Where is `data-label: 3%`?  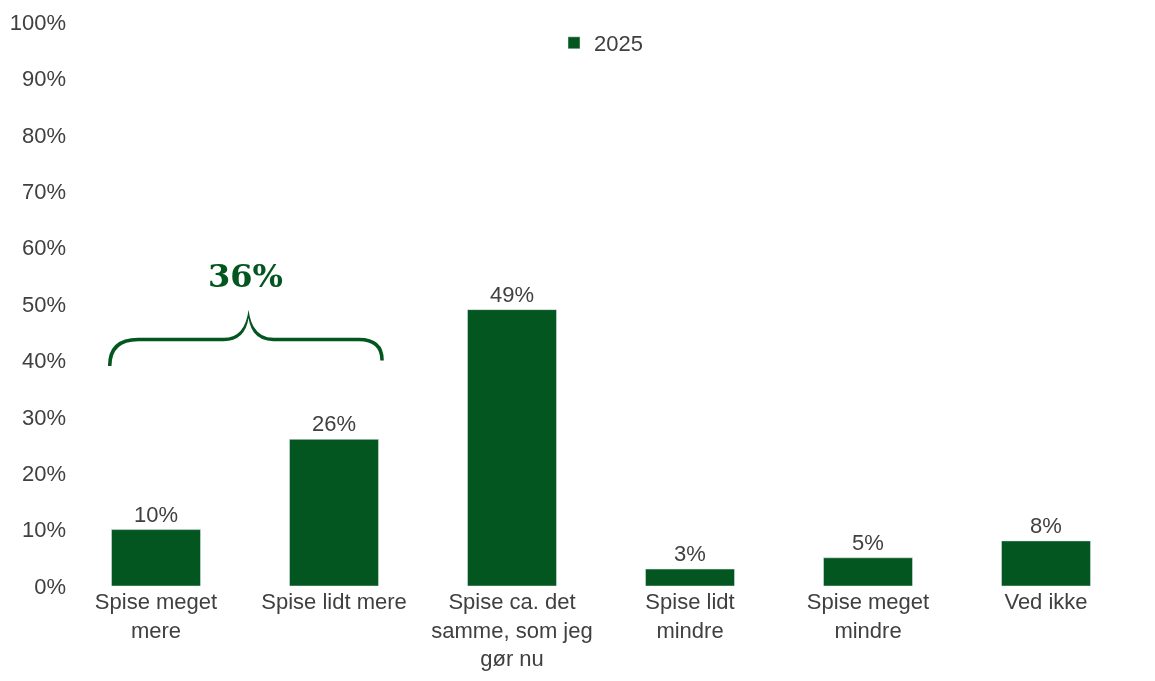
data-label: 3% is located at coordinates (690, 554).